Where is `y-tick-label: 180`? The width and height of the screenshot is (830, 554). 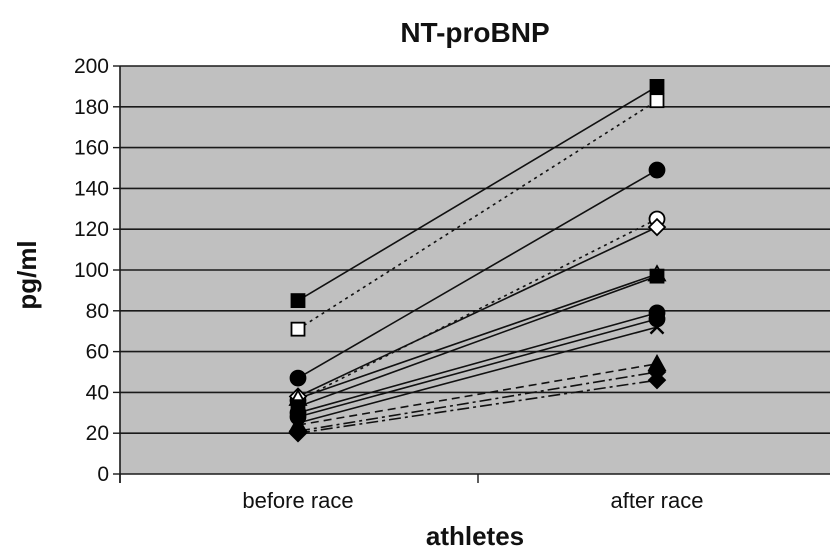
y-tick-label: 180 is located at coordinates (91, 107).